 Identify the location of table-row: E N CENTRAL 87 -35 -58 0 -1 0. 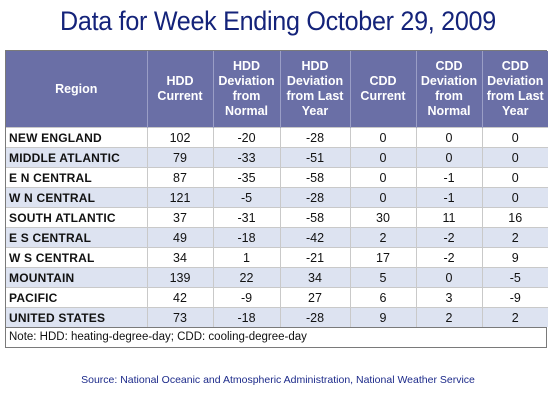
(277, 177).